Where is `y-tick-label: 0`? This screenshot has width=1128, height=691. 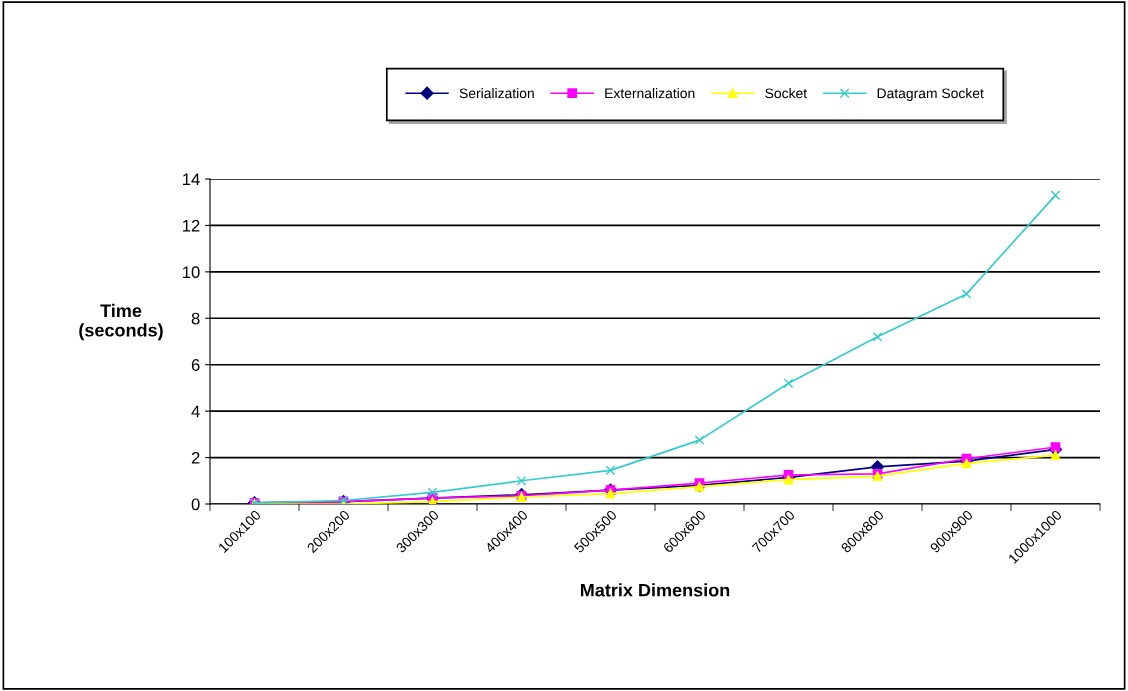
y-tick-label: 0 is located at coordinates (195, 504).